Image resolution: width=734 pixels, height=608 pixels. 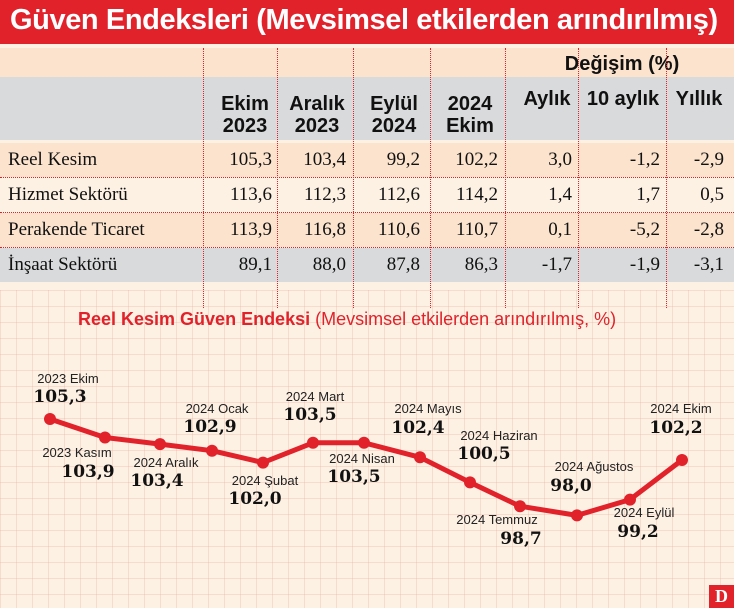 I want to click on cell: 1,7, so click(x=648, y=194).